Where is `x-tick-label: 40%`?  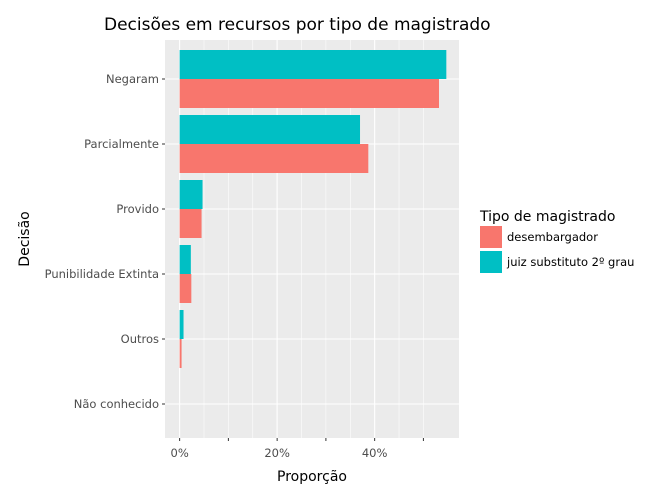
x-tick-label: 40% is located at coordinates (375, 453).